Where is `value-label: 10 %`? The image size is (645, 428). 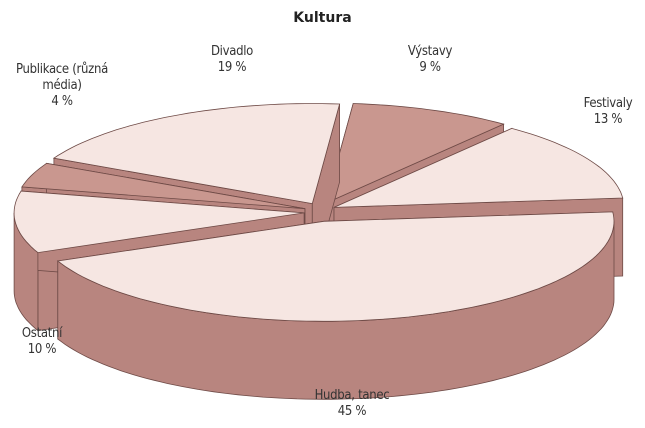 value-label: 10 % is located at coordinates (42, 349).